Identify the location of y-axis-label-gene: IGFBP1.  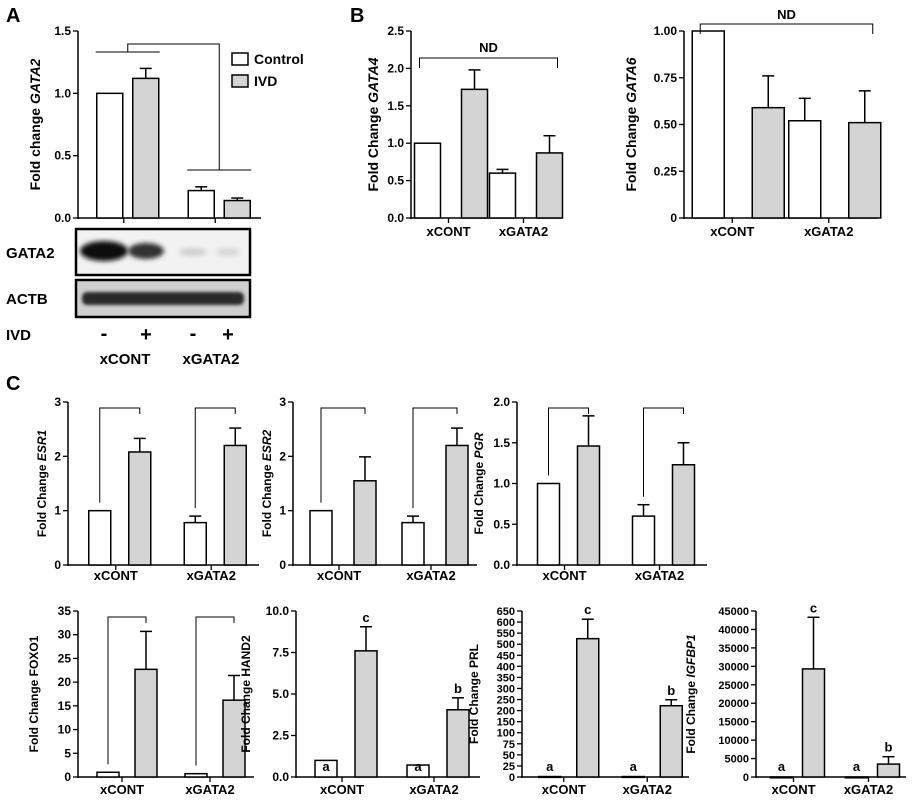
(691, 656).